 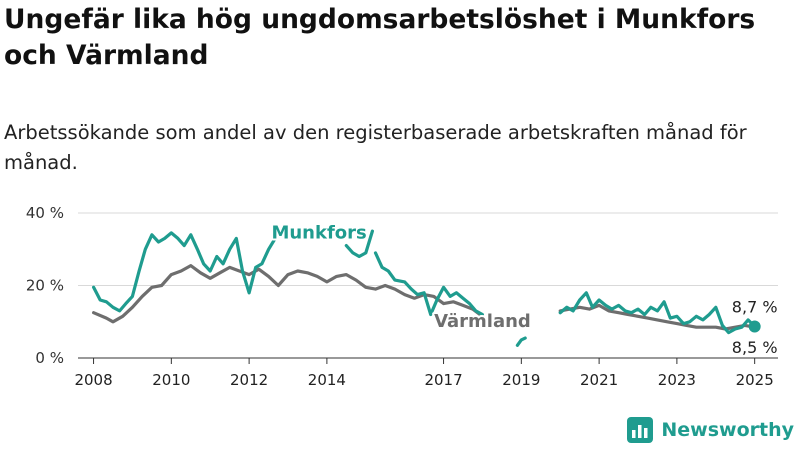 What do you see at coordinates (249, 380) in the screenshot?
I see `x-tick-label: 2012` at bounding box center [249, 380].